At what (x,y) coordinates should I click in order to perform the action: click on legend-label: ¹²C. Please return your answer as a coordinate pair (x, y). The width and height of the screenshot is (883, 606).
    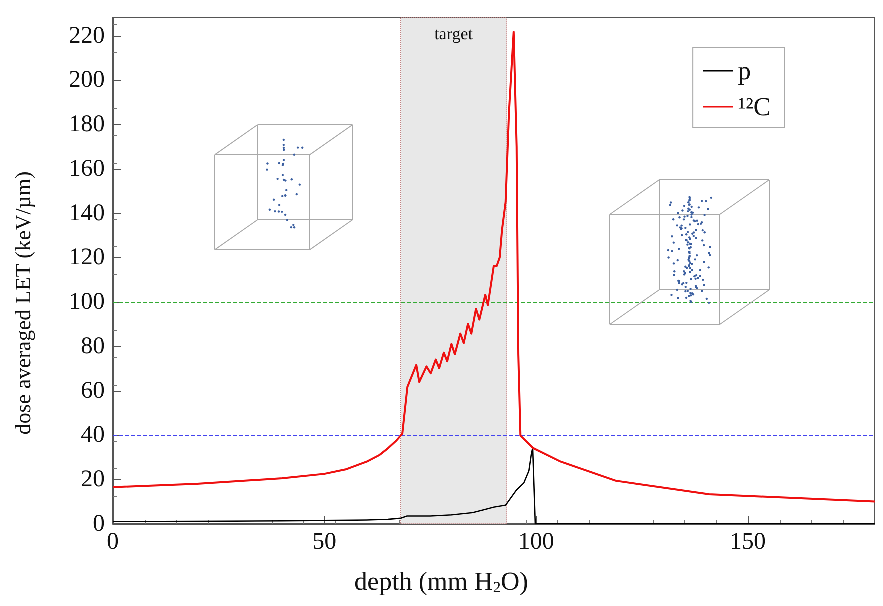
    Looking at the image, I should click on (755, 107).